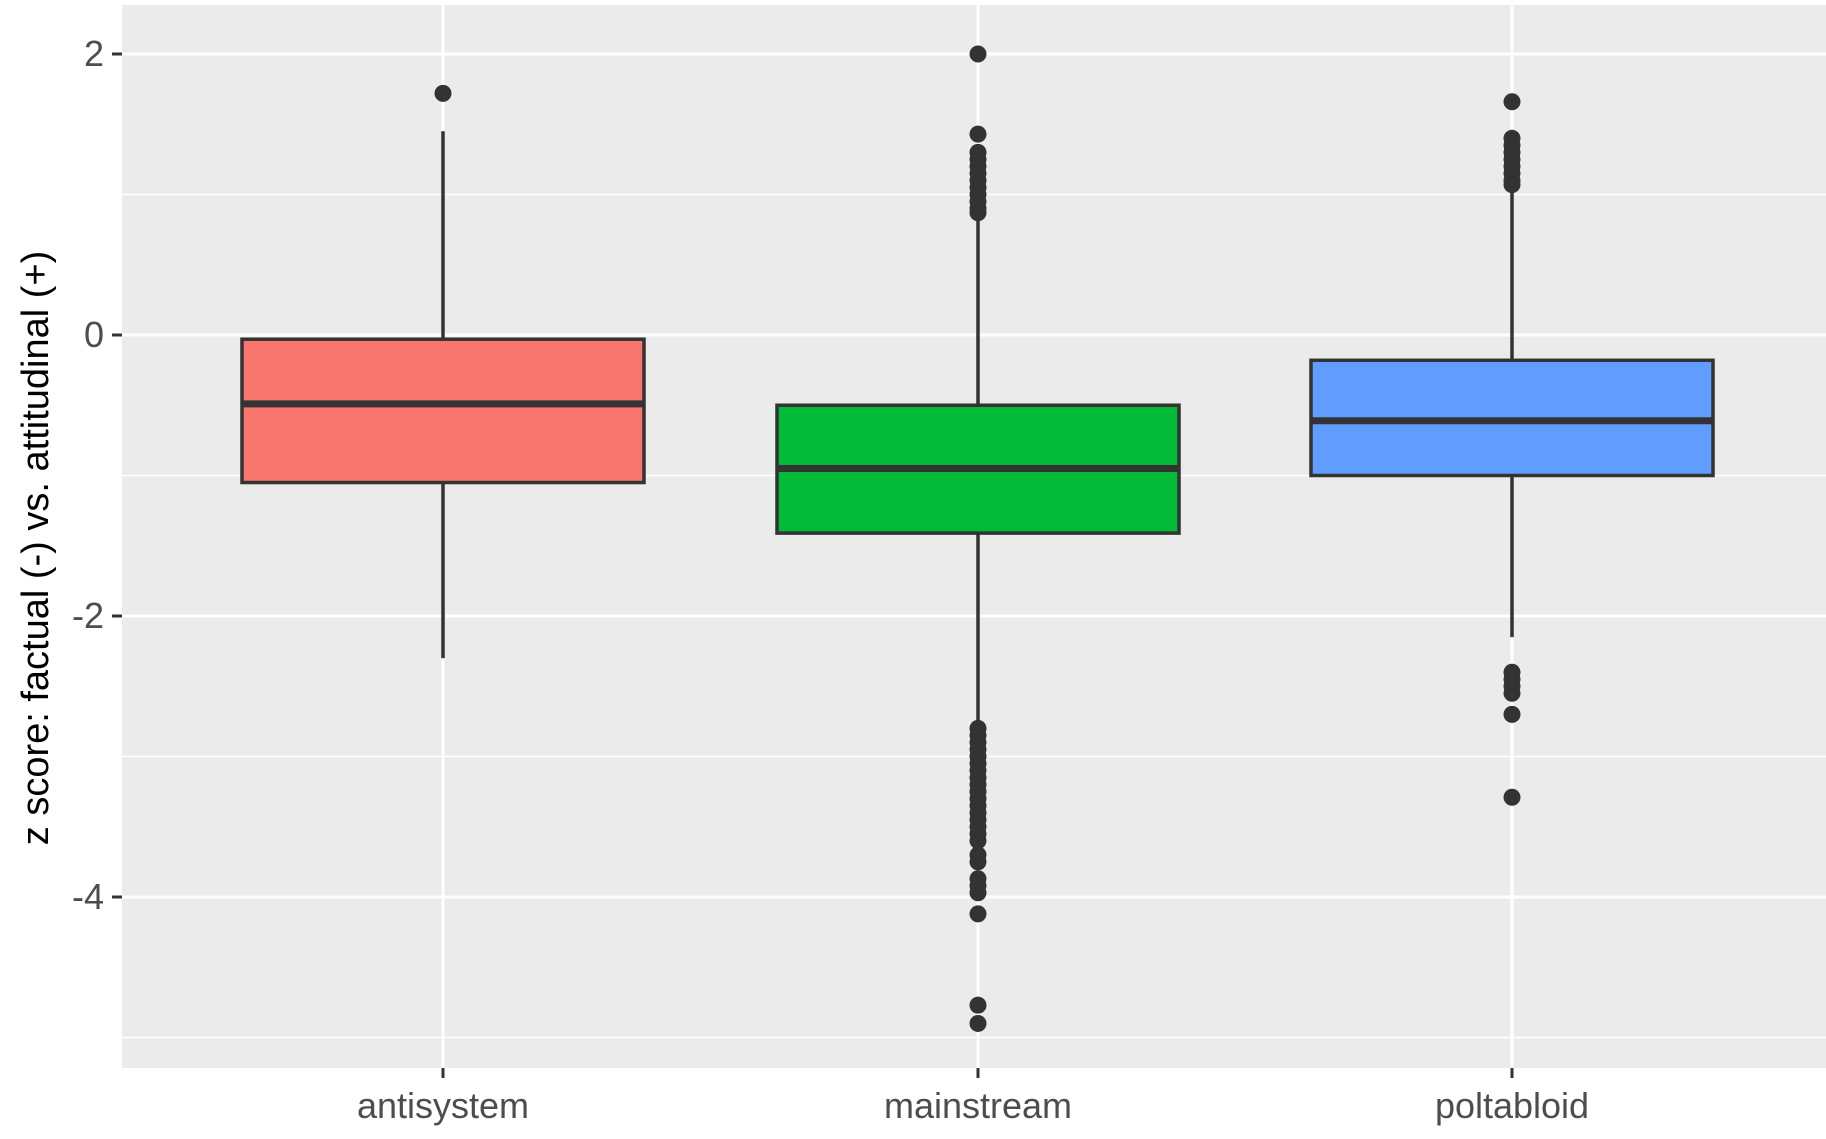  What do you see at coordinates (94, 53) in the screenshot?
I see `y-tick-label: 2` at bounding box center [94, 53].